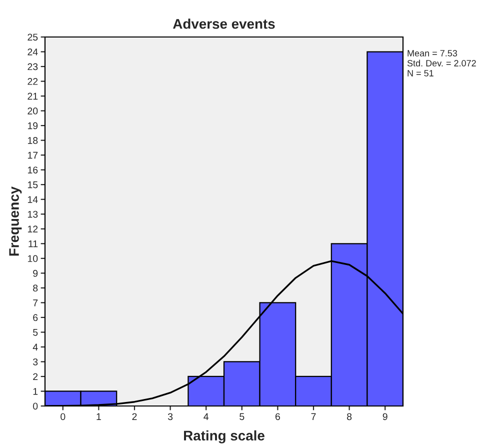  I want to click on text: Mean = 7.53, so click(433, 53).